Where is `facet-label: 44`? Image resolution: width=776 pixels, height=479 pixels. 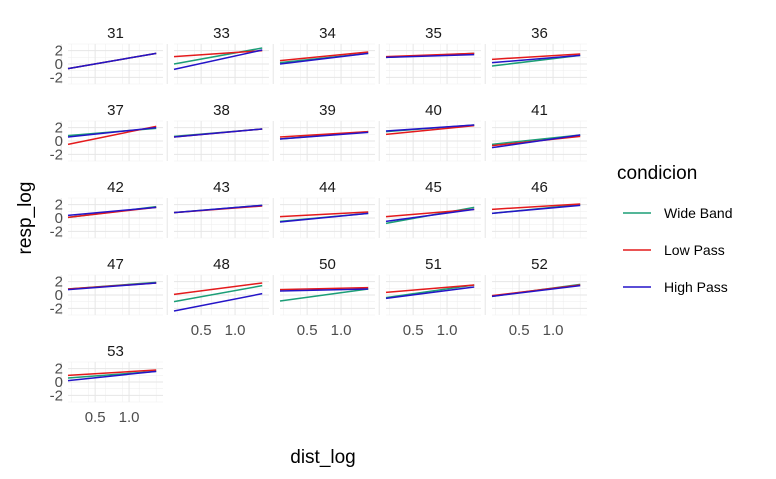
facet-label: 44 is located at coordinates (327, 187).